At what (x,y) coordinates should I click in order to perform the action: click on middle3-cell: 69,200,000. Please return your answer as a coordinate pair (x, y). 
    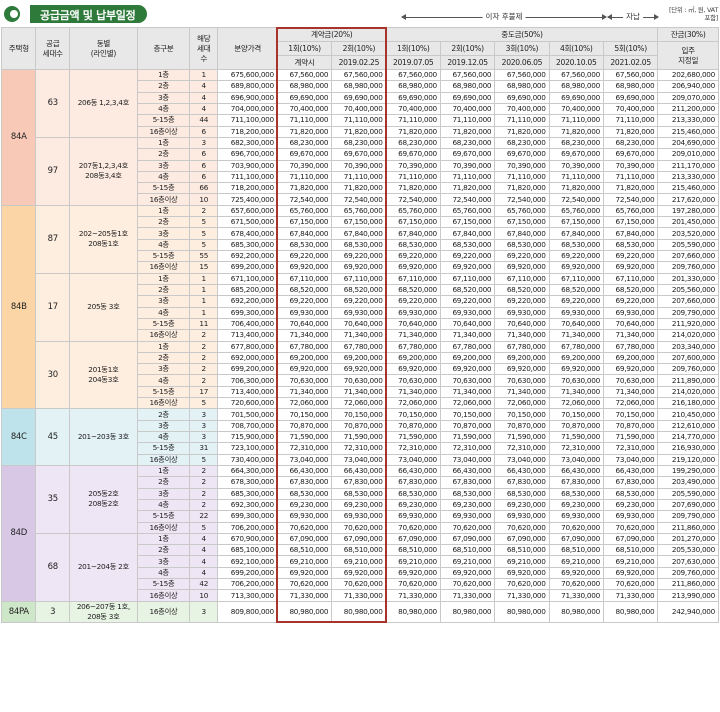
    Looking at the image, I should click on (522, 358).